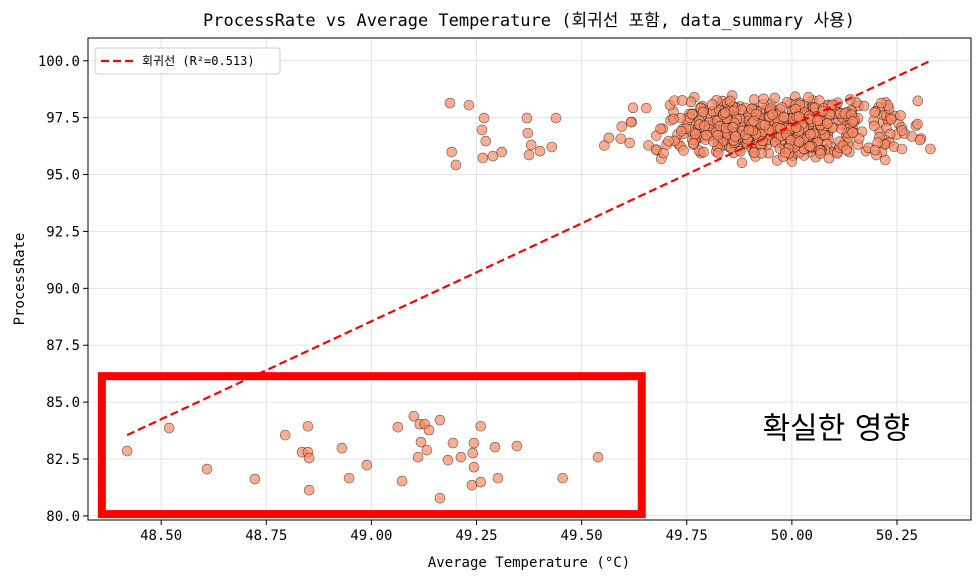  Describe the element at coordinates (63, 460) in the screenshot. I see `y-tick-label: 82.5` at that location.